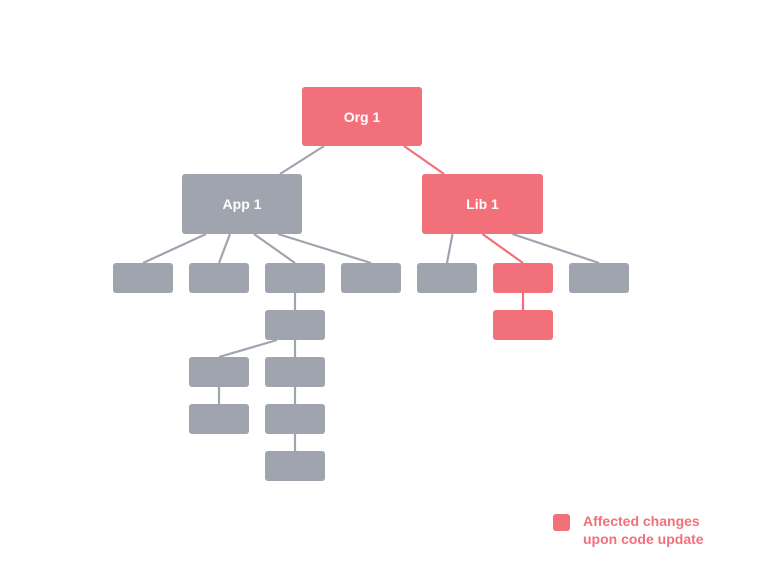 This screenshot has height=586, width=768. Describe the element at coordinates (224, 248) in the screenshot. I see `edge-app1-a2` at that location.